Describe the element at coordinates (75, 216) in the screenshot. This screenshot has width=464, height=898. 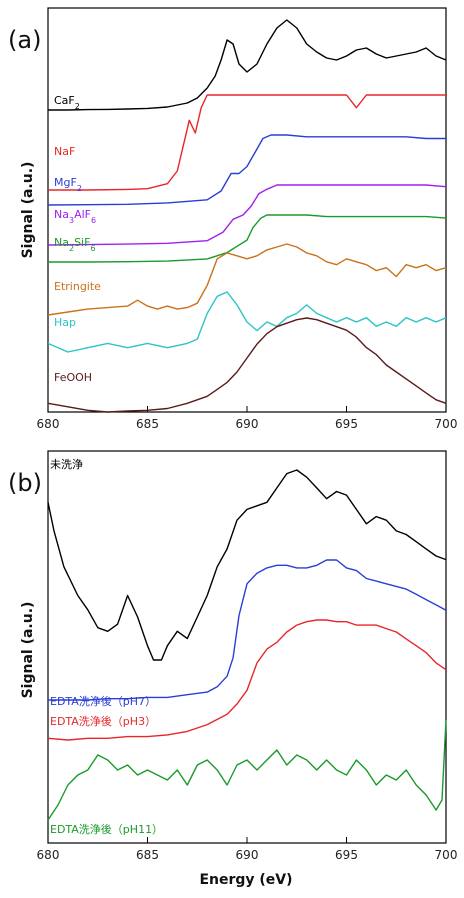
I see `series-label: Na3AlF6` at that location.